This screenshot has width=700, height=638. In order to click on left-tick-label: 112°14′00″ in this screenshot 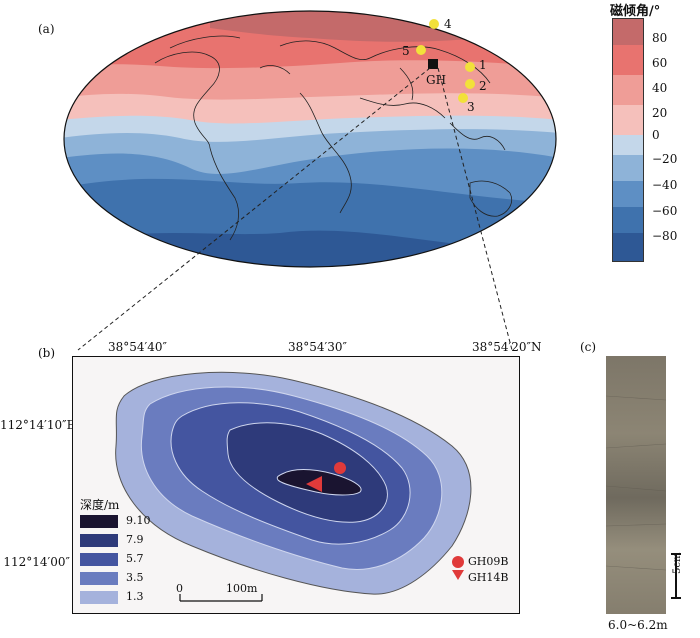, I will do `click(36, 562)`.